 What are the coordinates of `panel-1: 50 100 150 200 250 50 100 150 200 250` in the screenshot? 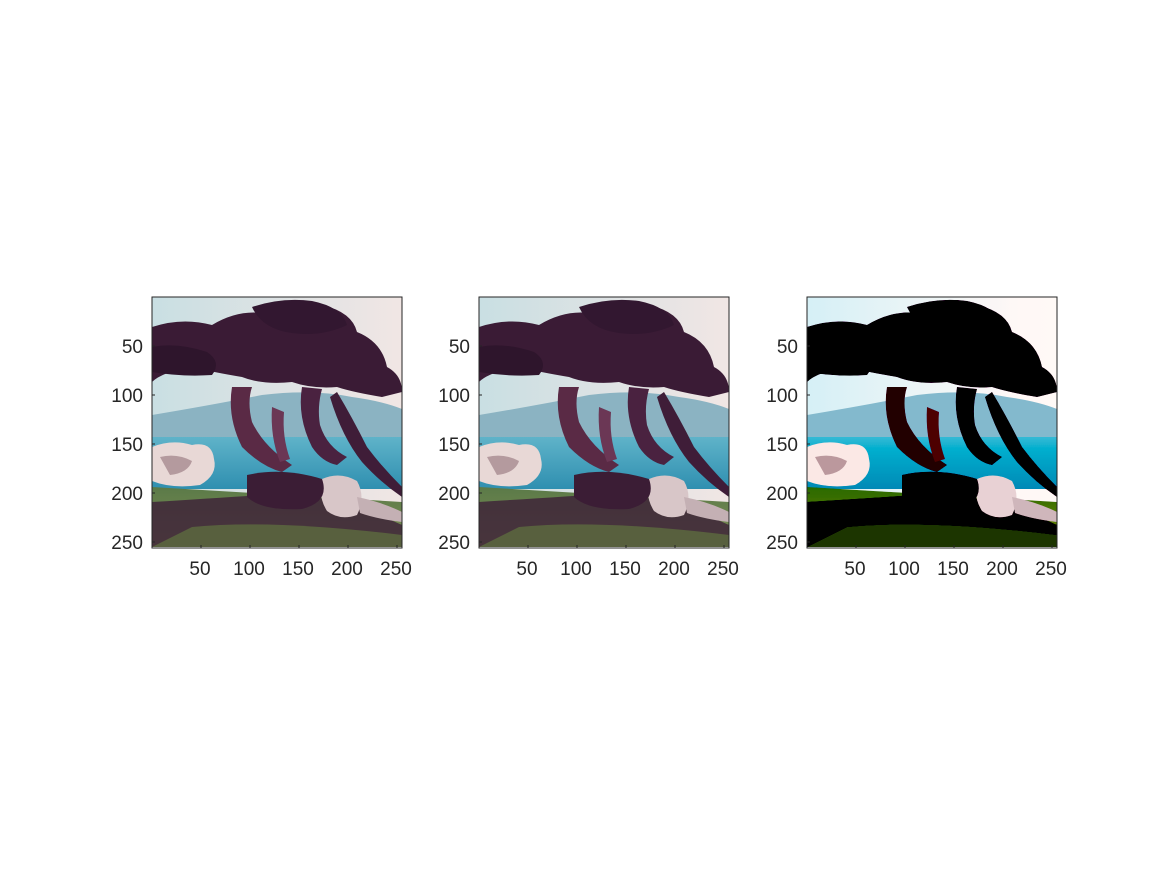 It's located at (261, 438).